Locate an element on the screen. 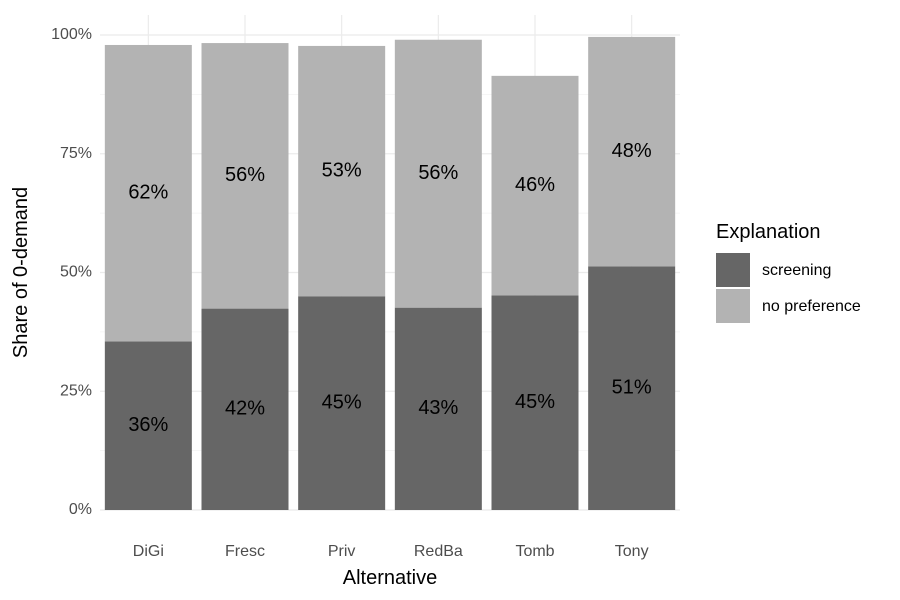 This screenshot has height=600, width=900. x-axis-title: Alternative is located at coordinates (390, 578).